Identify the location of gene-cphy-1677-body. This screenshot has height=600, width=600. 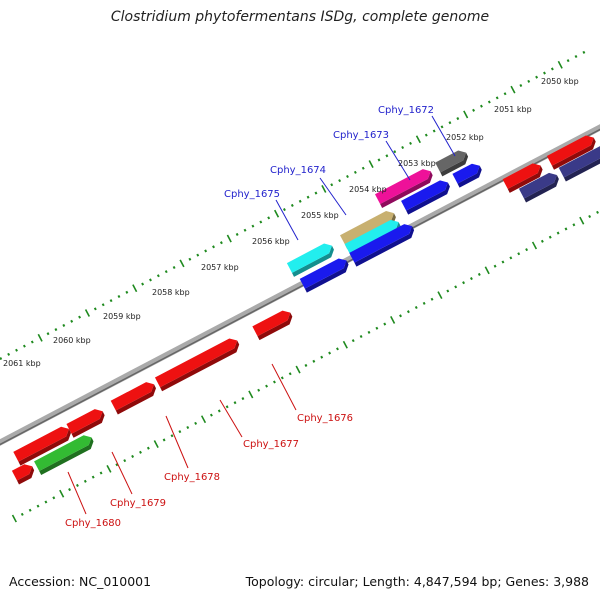
(196, 363).